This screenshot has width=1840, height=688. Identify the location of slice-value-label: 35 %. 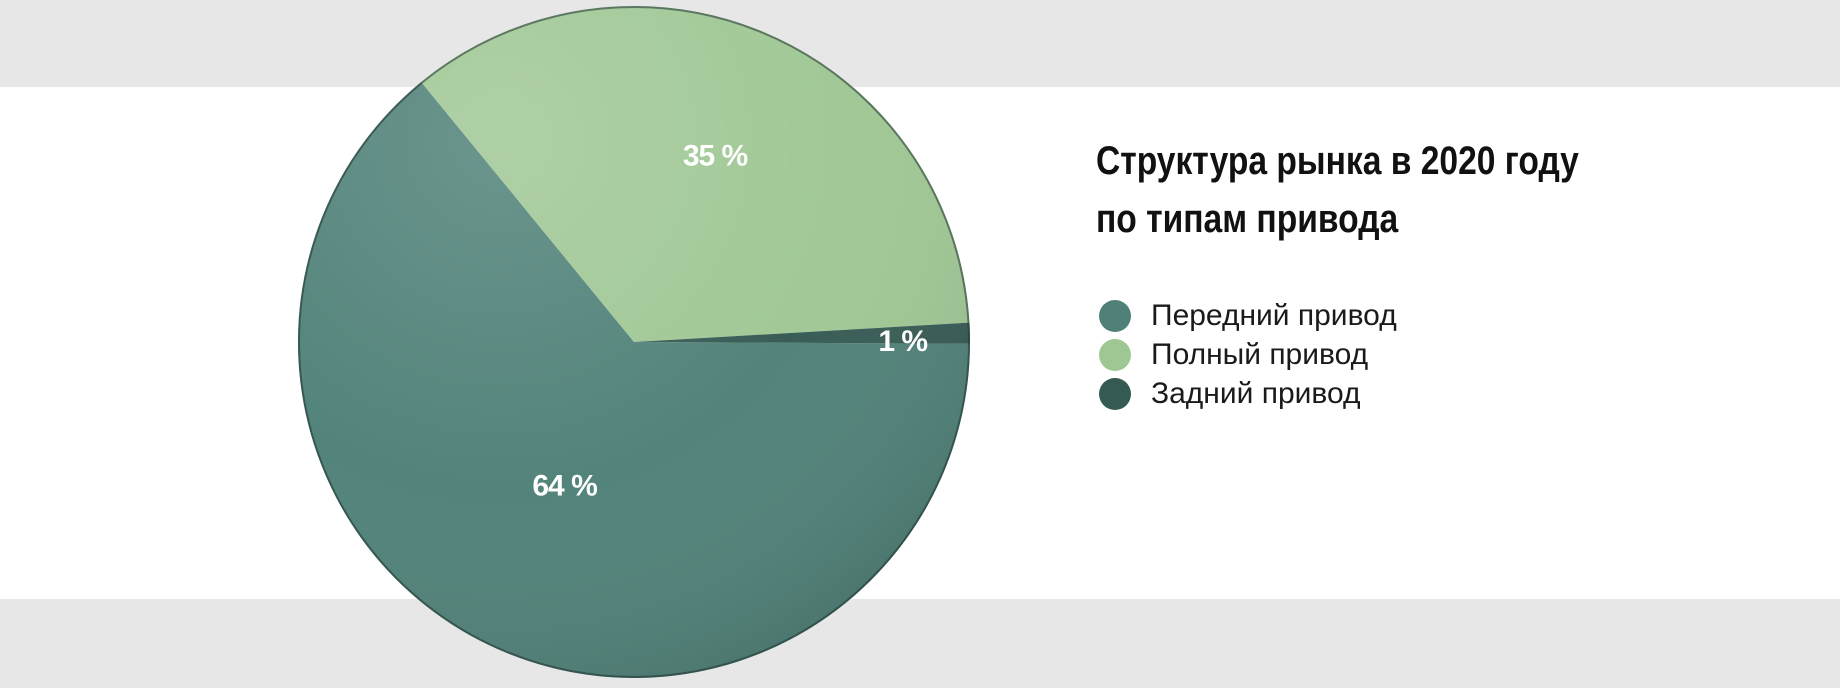
(715, 155).